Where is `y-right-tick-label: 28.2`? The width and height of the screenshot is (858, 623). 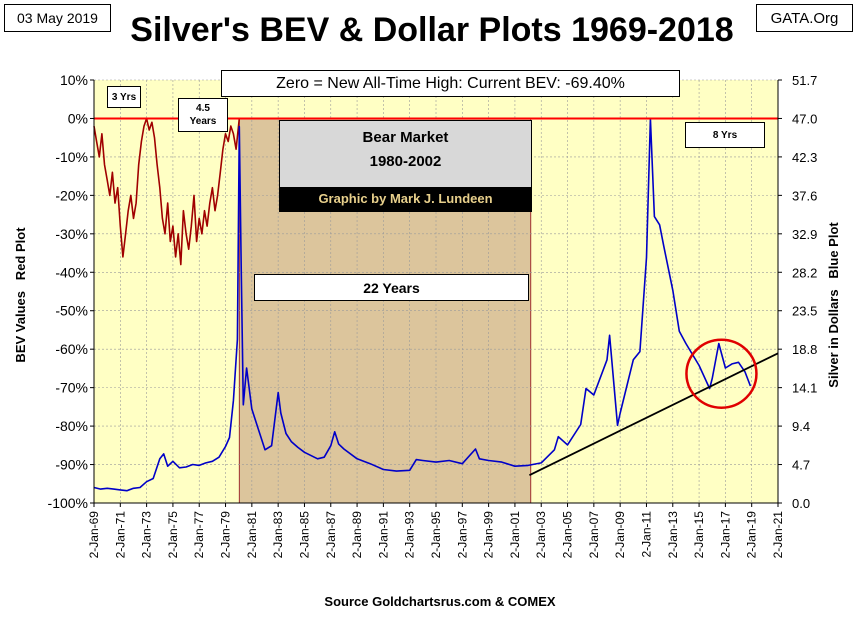 y-right-tick-label: 28.2 is located at coordinates (804, 272).